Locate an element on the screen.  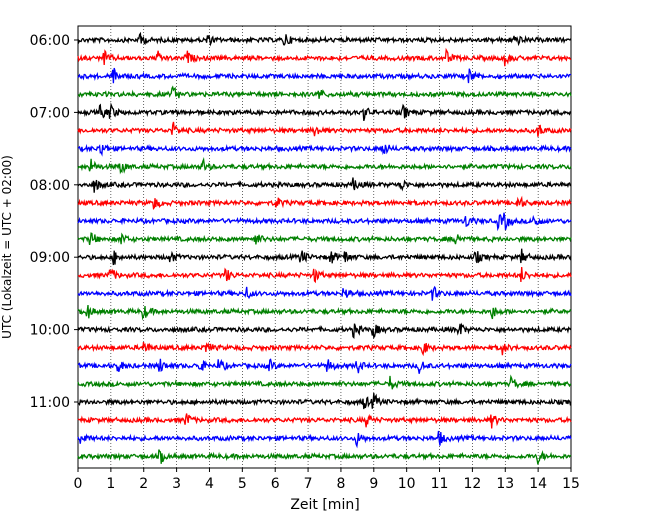
x-tick-label: 3 is located at coordinates (176, 484).